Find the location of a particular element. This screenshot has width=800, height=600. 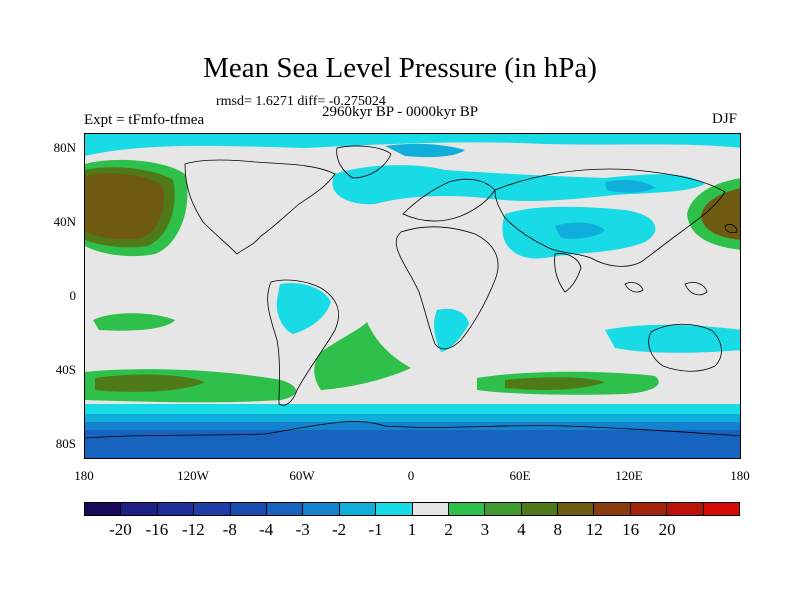

coast-greenland is located at coordinates (364, 162).